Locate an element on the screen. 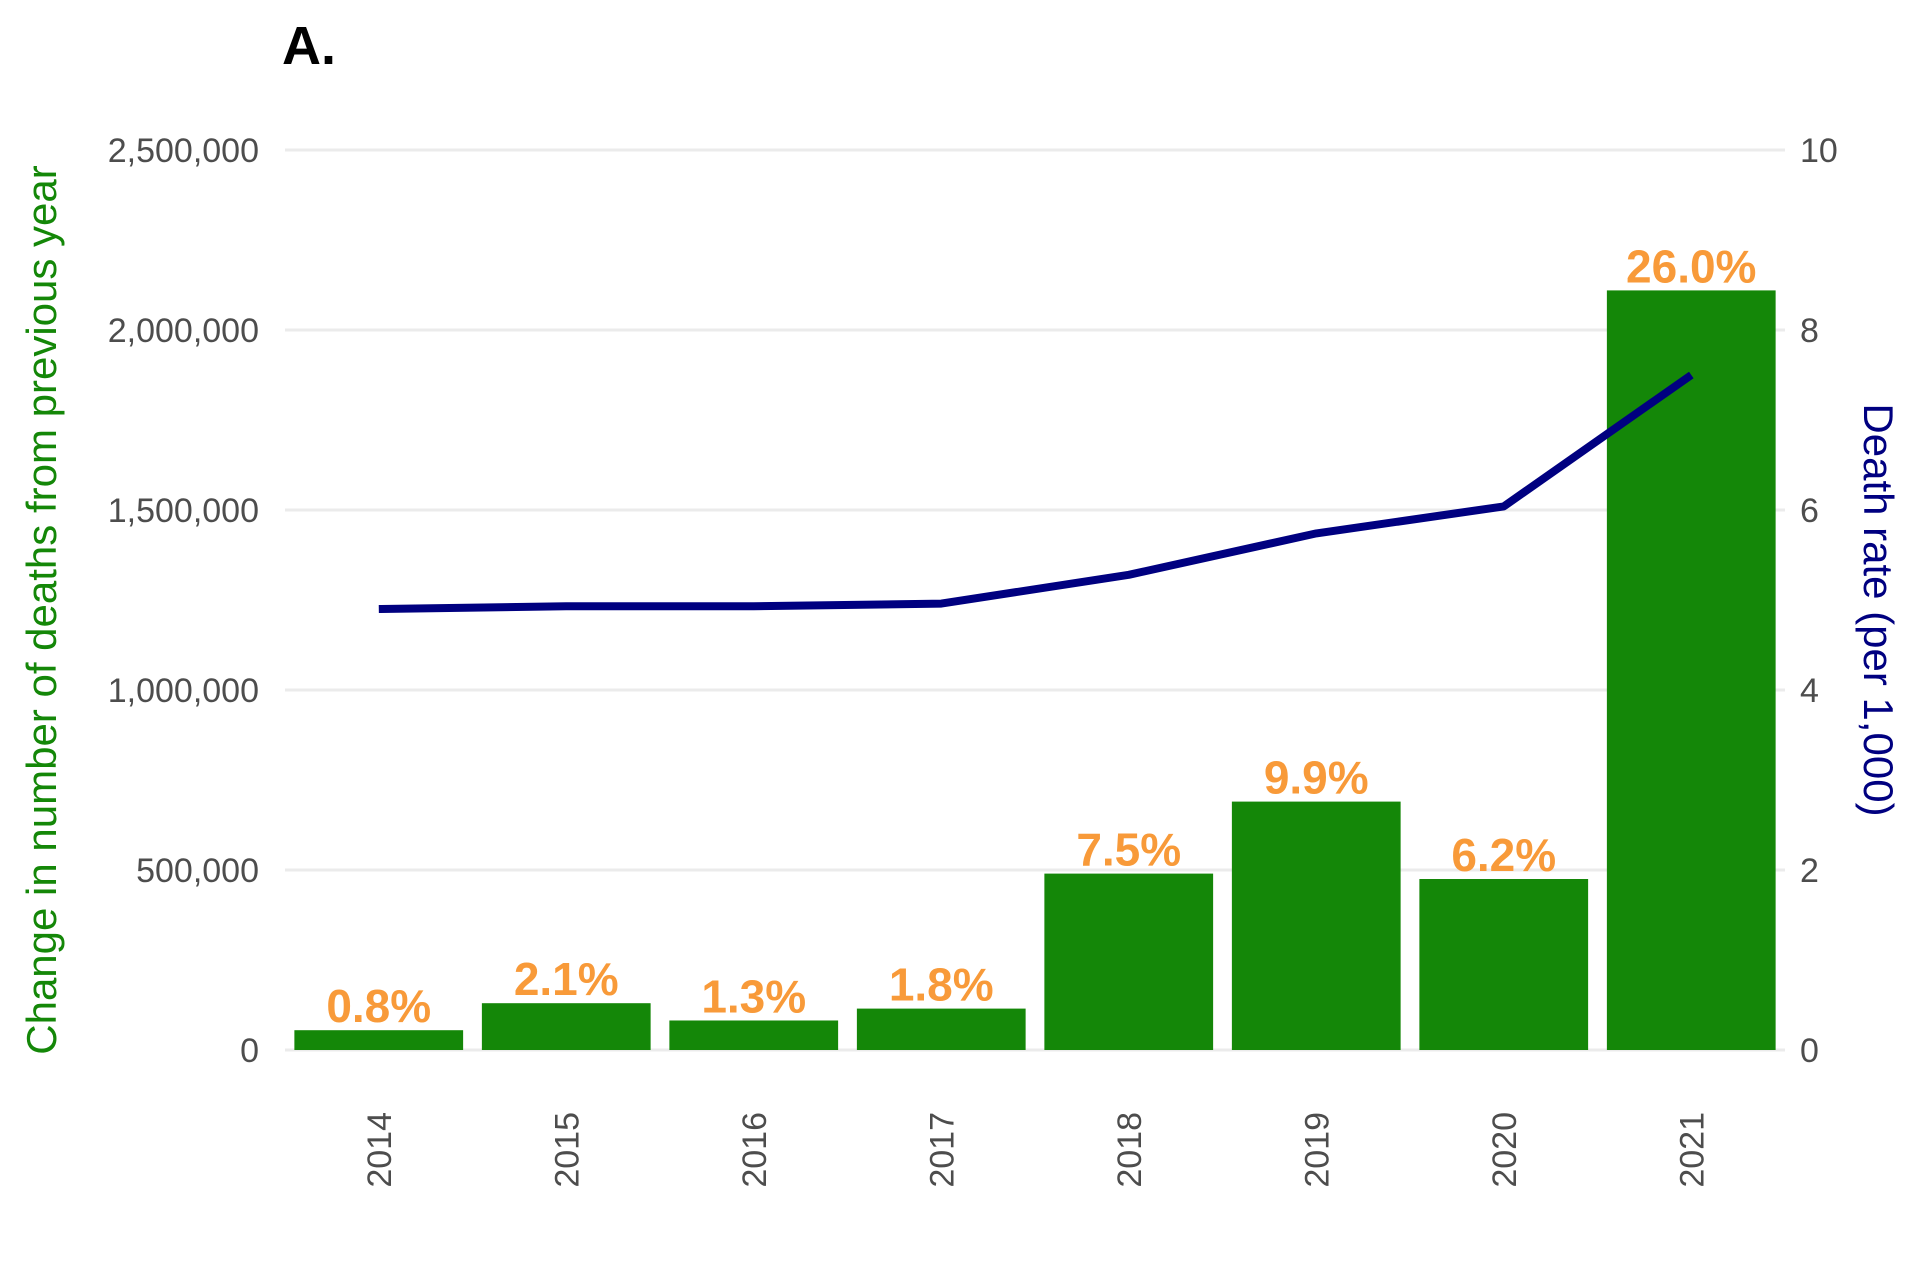 The height and width of the screenshot is (1280, 1920). x-tick-label: 2014 is located at coordinates (380, 1150).